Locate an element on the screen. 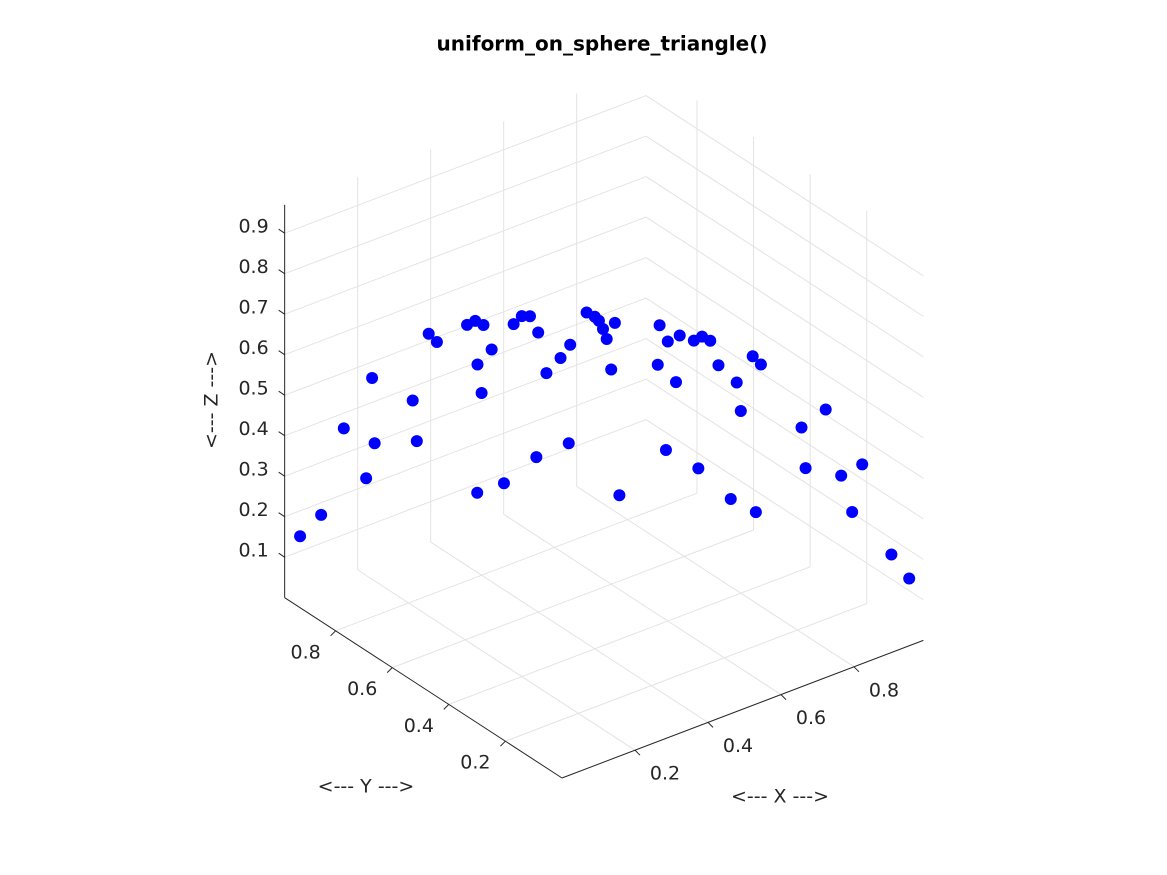 This screenshot has width=1167, height=875. z-tick-label: 0.4 is located at coordinates (253, 429).